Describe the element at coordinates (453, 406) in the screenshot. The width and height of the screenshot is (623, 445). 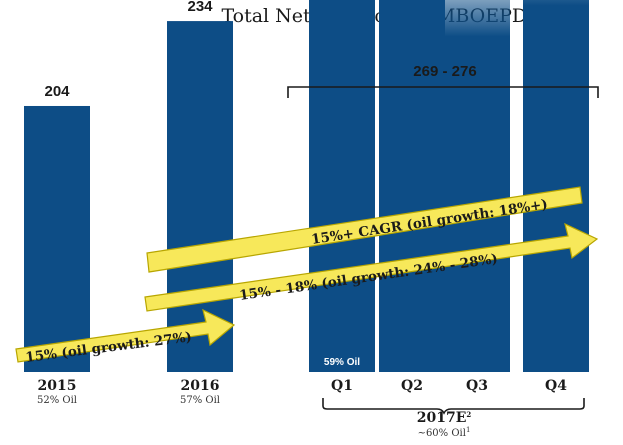
I see `bottom-bracket-line` at that location.